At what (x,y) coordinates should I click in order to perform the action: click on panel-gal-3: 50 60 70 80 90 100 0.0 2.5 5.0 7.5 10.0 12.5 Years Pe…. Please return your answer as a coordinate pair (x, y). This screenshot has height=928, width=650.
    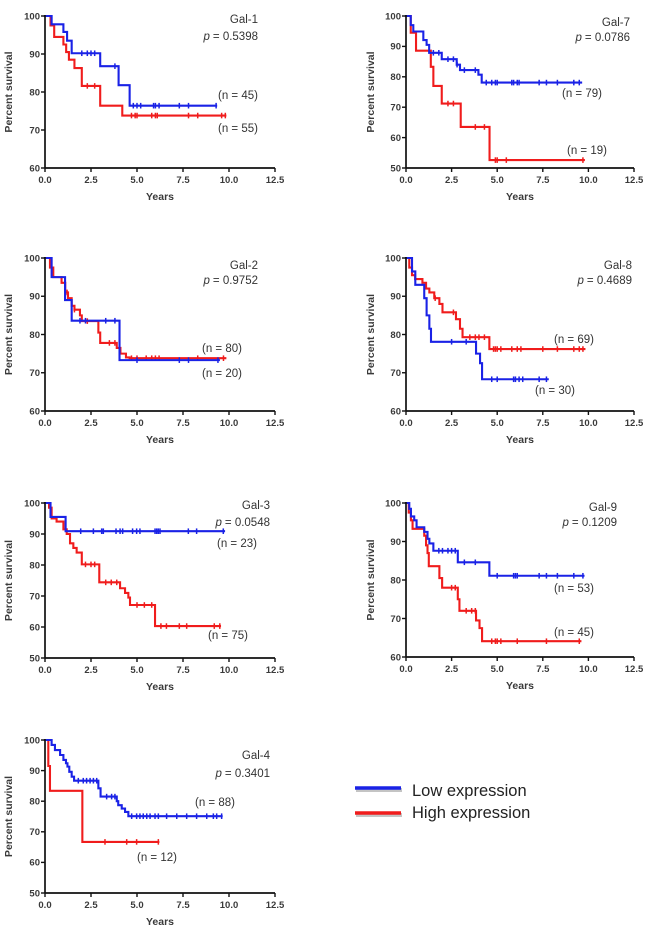
    Looking at the image, I should click on (144, 595).